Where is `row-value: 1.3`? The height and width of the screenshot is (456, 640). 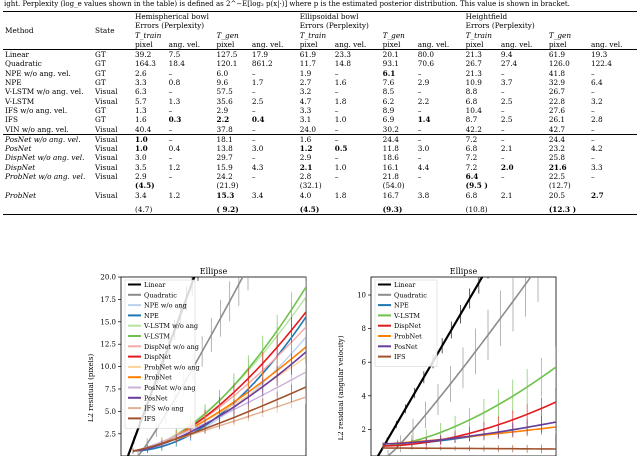
row-value: 1.3 is located at coordinates (141, 110).